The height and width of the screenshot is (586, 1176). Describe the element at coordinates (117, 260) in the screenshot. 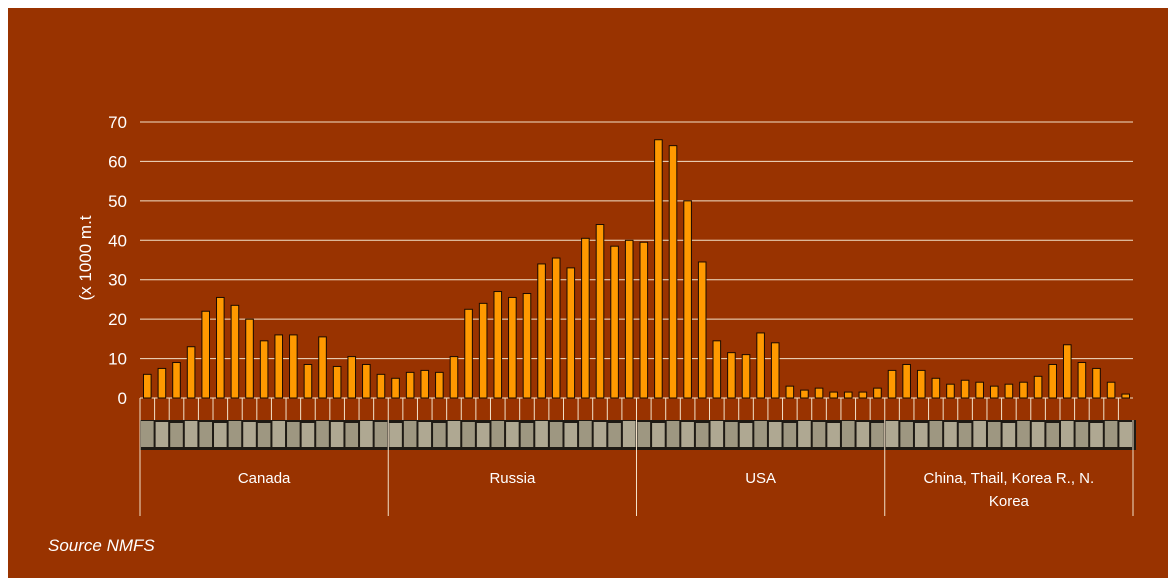

I see `y-tick-labels: 0 10 20 30 40 50 60 70` at that location.